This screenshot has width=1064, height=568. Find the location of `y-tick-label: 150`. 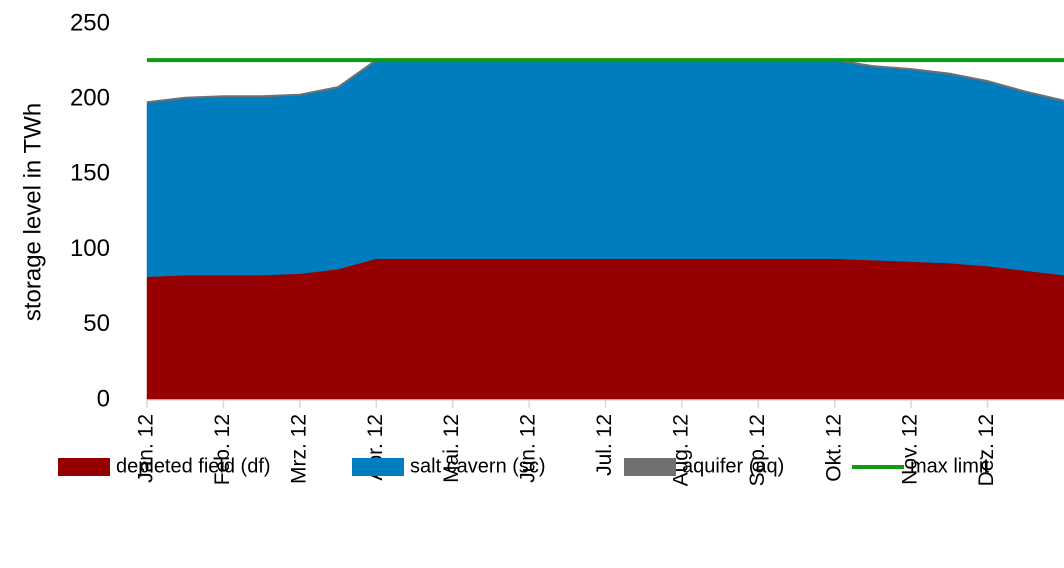

y-tick-label: 150 is located at coordinates (90, 173).